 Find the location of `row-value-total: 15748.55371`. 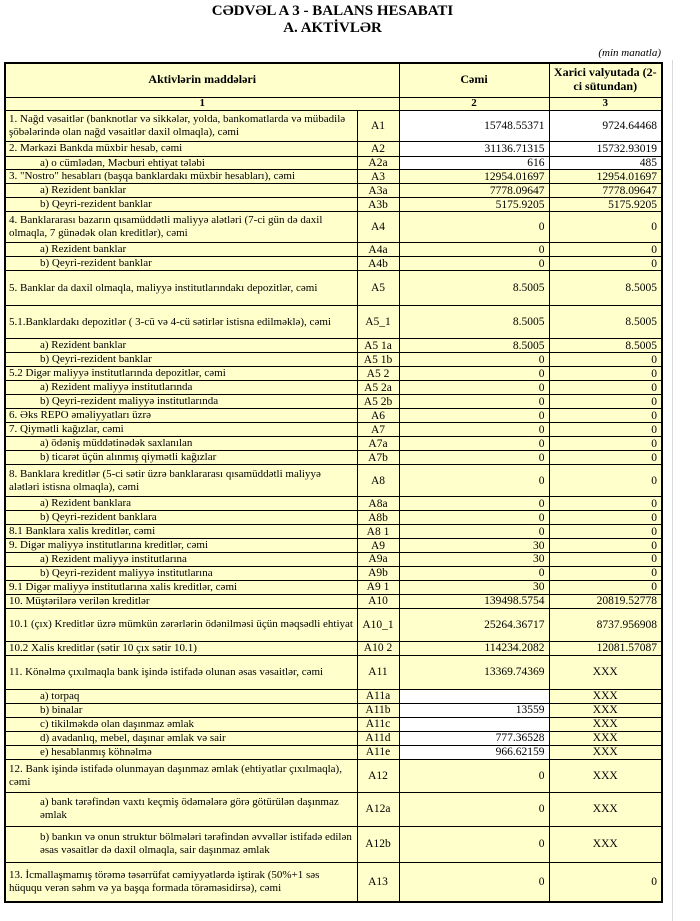

row-value-total: 15748.55371 is located at coordinates (474, 125).